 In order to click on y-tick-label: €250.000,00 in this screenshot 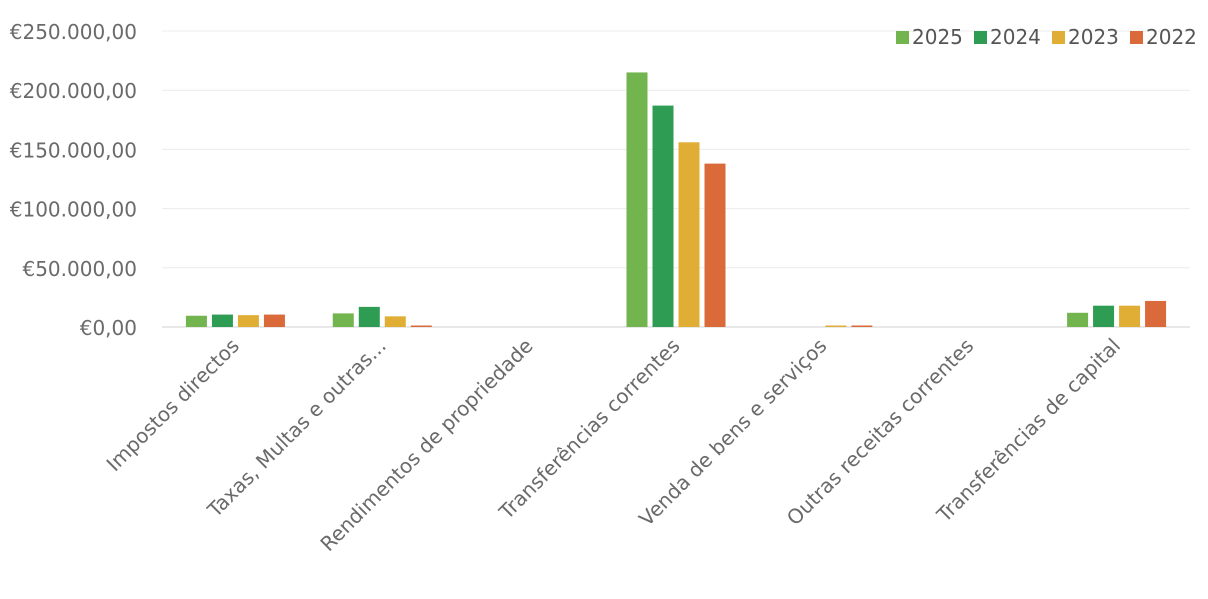, I will do `click(73, 32)`.